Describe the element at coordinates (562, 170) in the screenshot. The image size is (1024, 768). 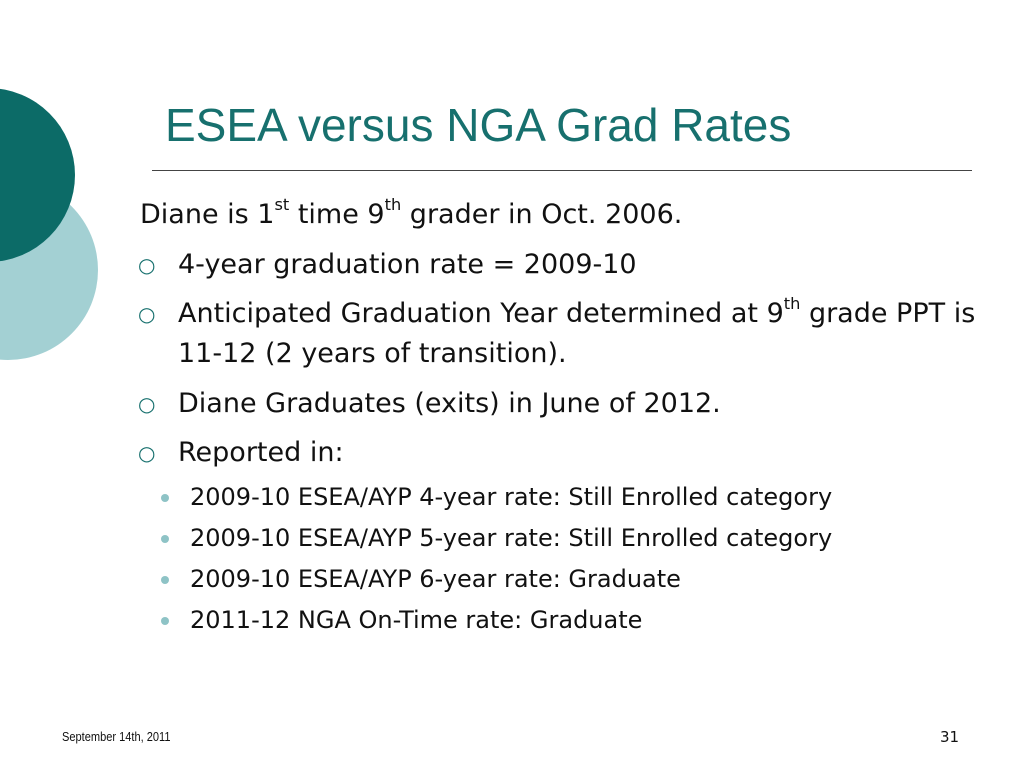
I see `title-rule` at that location.